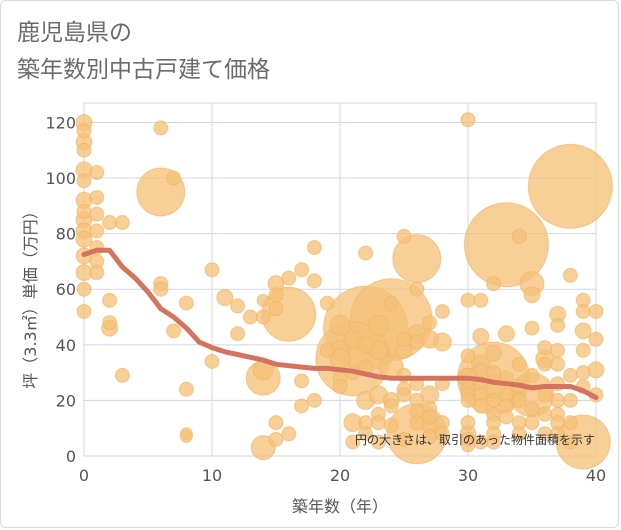 This screenshot has height=530, width=621. Describe the element at coordinates (60, 122) in the screenshot. I see `y-tick-label: 120` at that location.